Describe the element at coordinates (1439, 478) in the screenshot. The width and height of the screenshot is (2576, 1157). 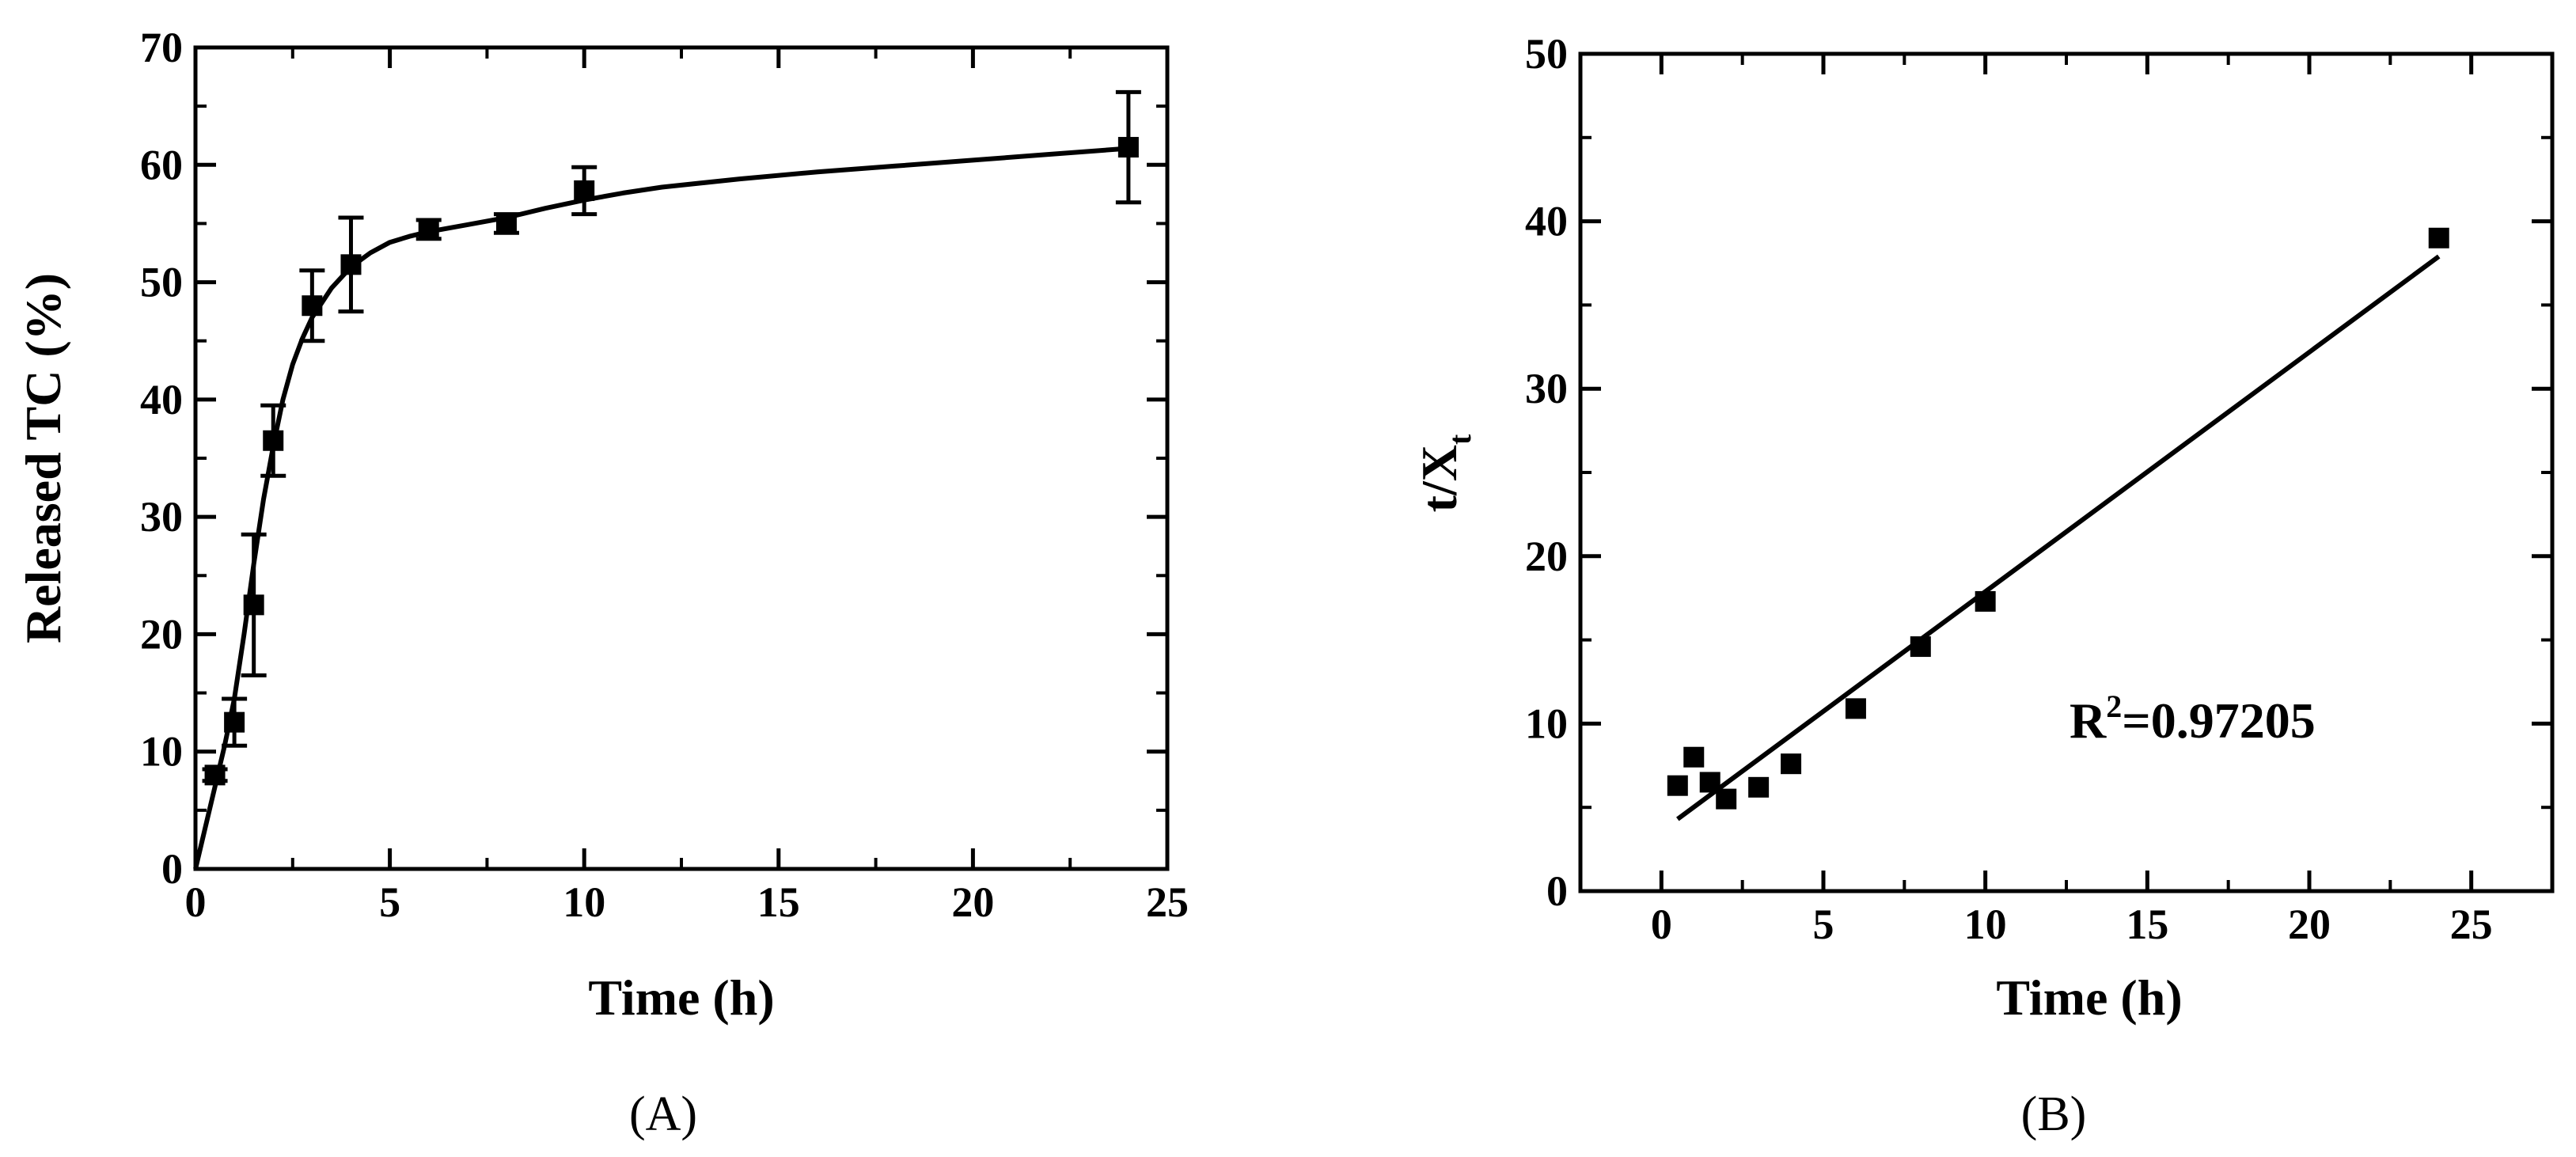
I see `panel-b-y-axis-title-main: t/X` at that location.